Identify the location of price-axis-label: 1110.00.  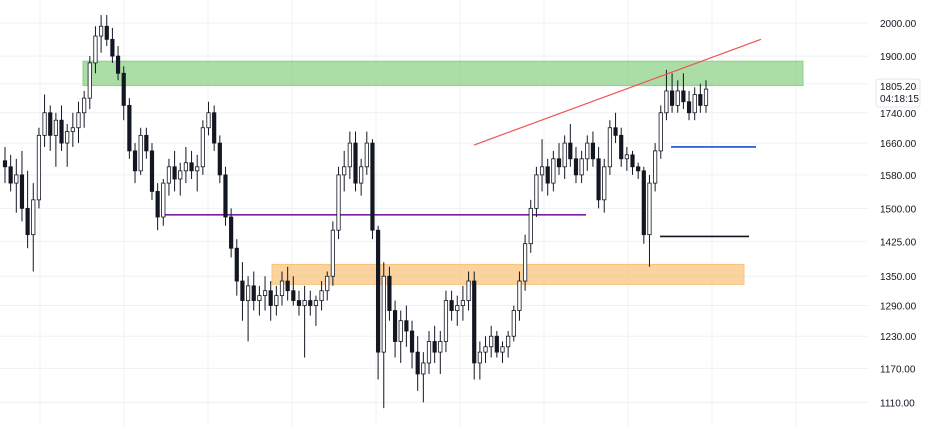
(897, 403).